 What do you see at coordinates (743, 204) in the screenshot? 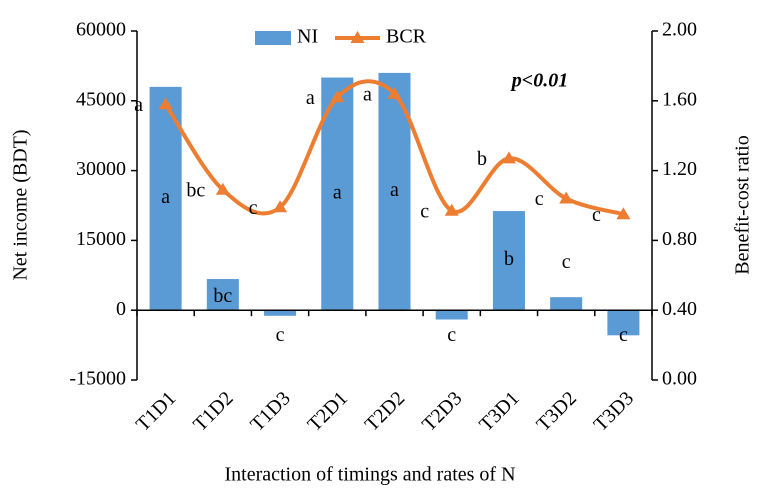
I see `y2-axis-title: Benefit-cost ratio` at bounding box center [743, 204].